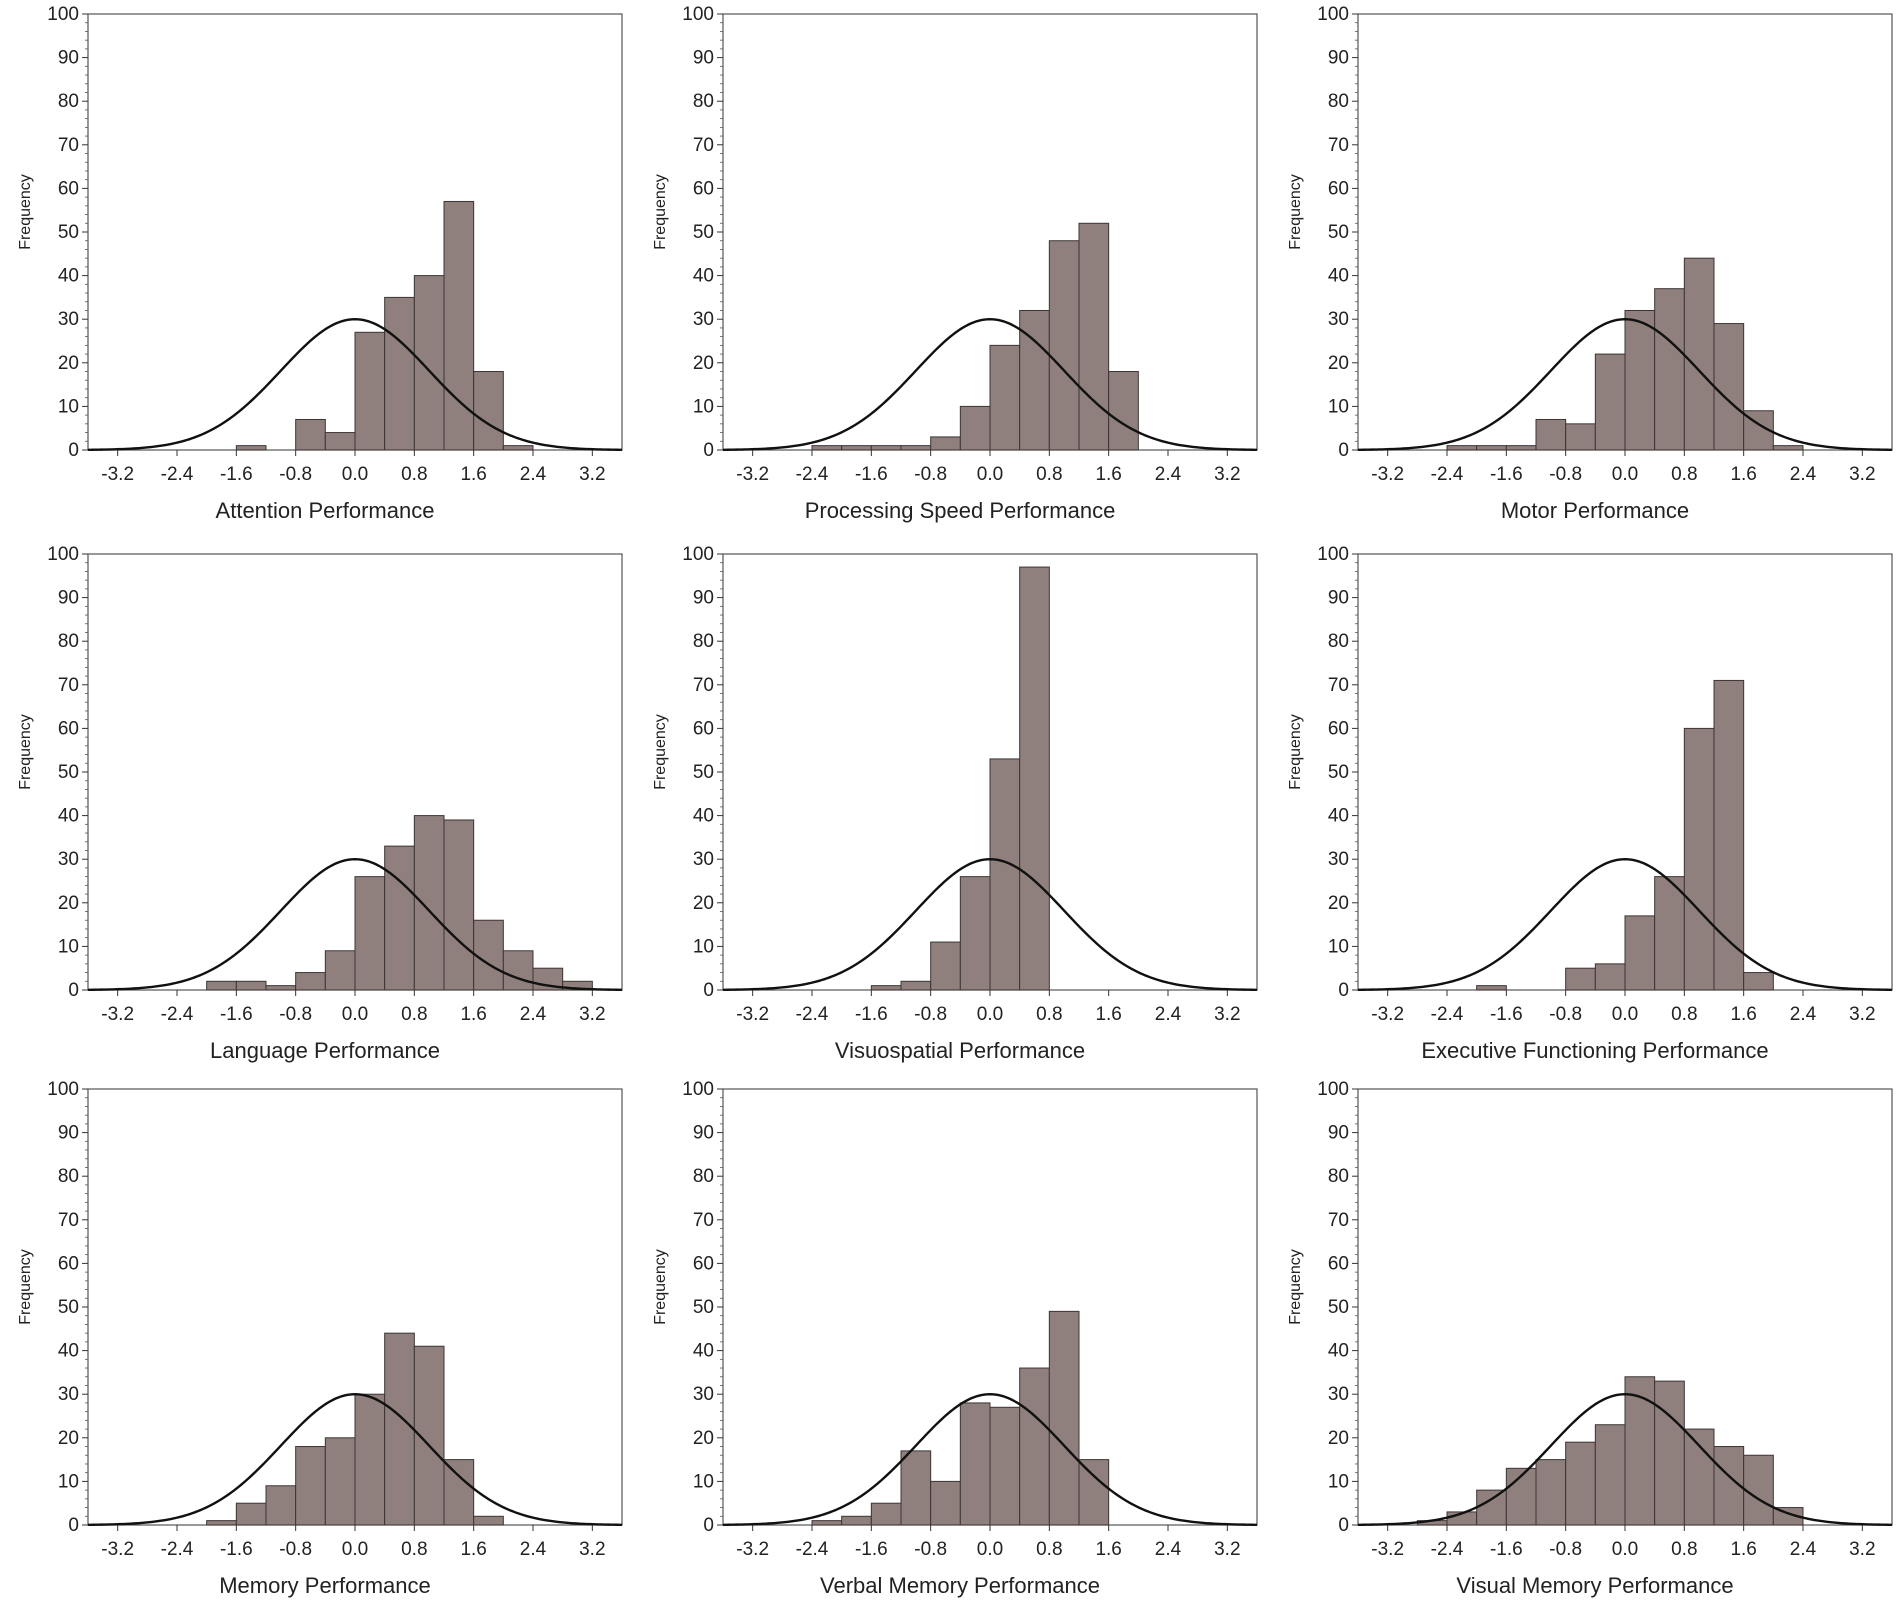  What do you see at coordinates (117, 1549) in the screenshot?
I see `x-tick-label: -3.2` at bounding box center [117, 1549].